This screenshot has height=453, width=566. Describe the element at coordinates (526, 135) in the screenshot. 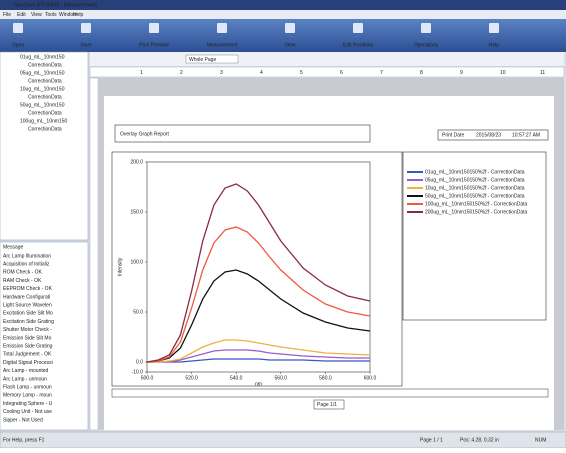

I see `print-time: 10:57:27 AM` at that location.